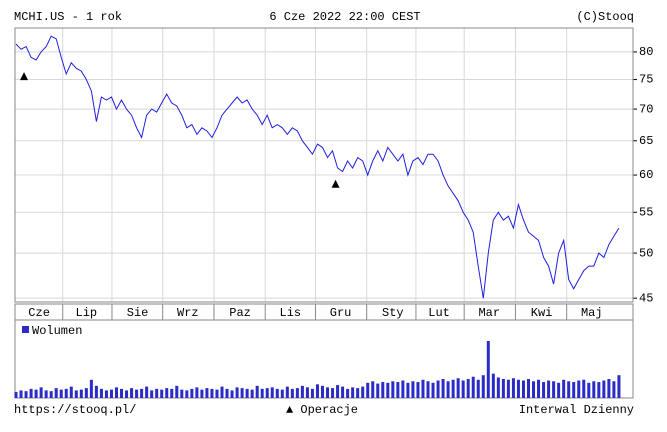  Describe the element at coordinates (646, 141) in the screenshot. I see `y-tick-label: 65` at that location.